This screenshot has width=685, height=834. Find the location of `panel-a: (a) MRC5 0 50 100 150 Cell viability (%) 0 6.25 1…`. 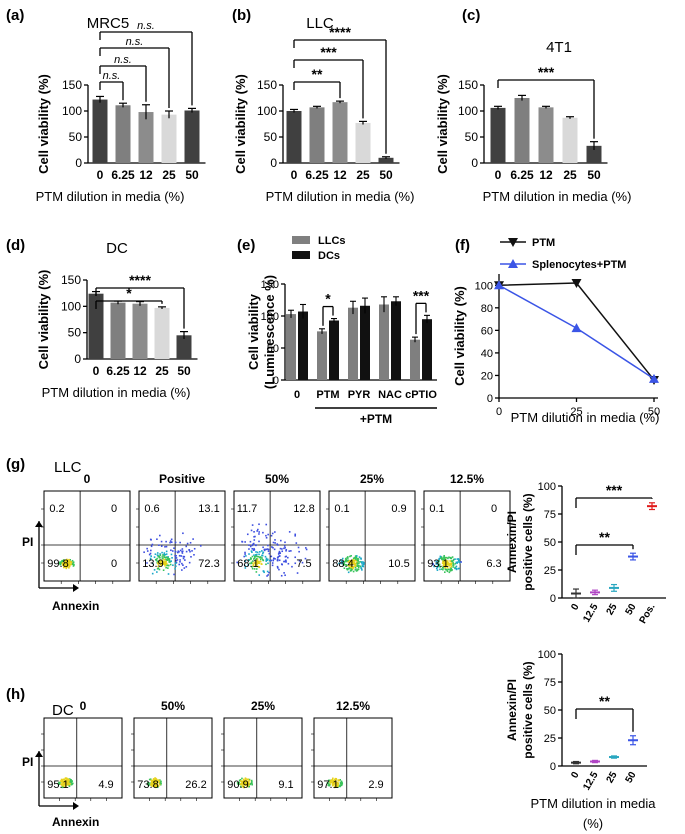

panel-a: (a) MRC5 0 50 100 150 Cell viability (%) 0 6.25 1… is located at coordinates (106, 105).